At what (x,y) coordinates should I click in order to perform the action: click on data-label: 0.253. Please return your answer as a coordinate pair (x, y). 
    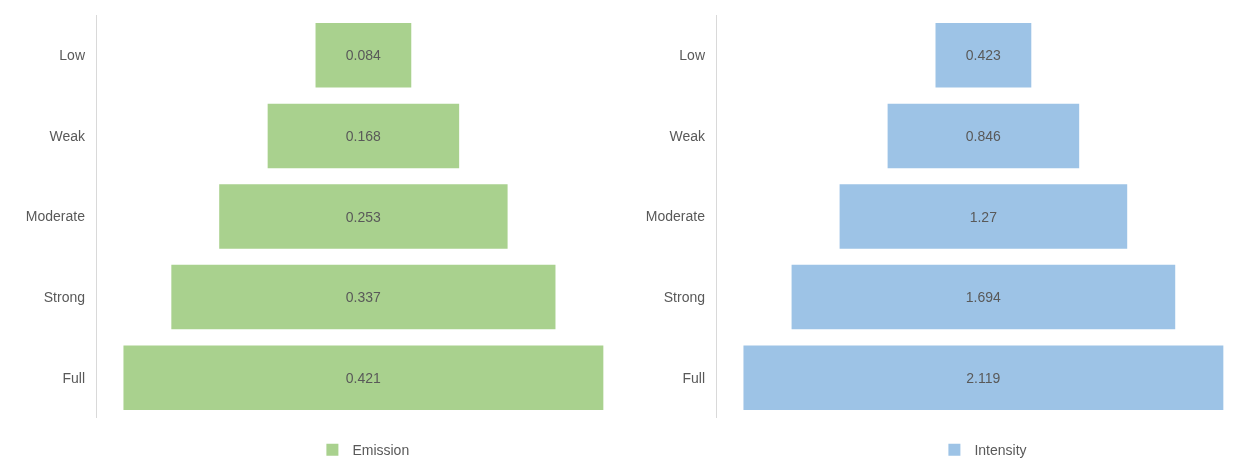
    Looking at the image, I should click on (363, 216).